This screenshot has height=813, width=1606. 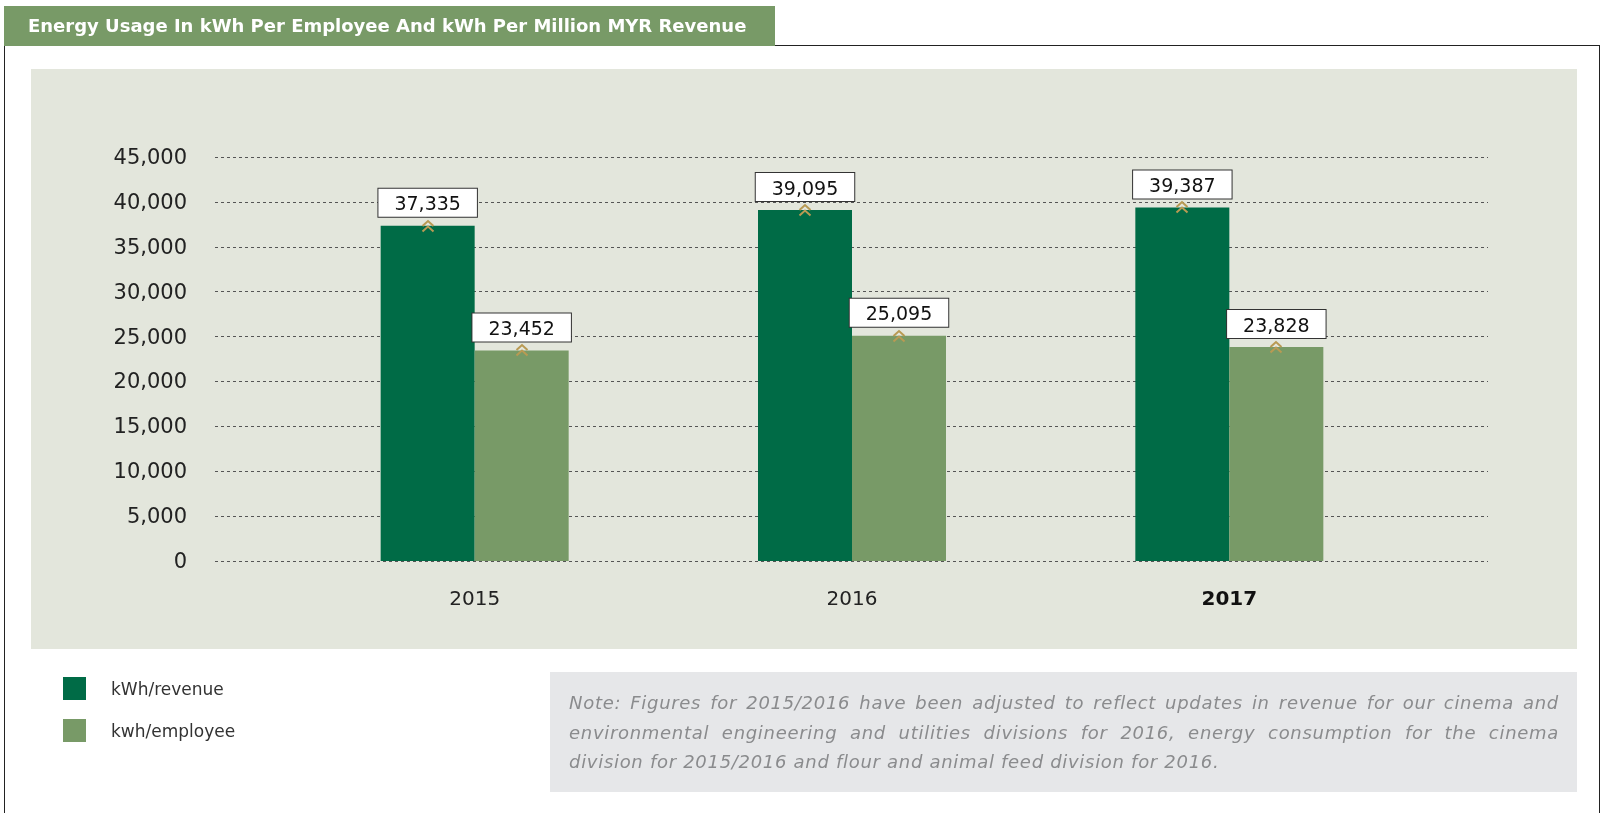 What do you see at coordinates (1063, 732) in the screenshot?
I see `text: Note: Figures for 2015/2016 have been adjusted to reflect updates in revenue for our cinema and environmental engineering and utilities divisions for 2016, energy consumption for the cinema division for 2015/2016 and flour and animal feed division for 2016.` at bounding box center [1063, 732].